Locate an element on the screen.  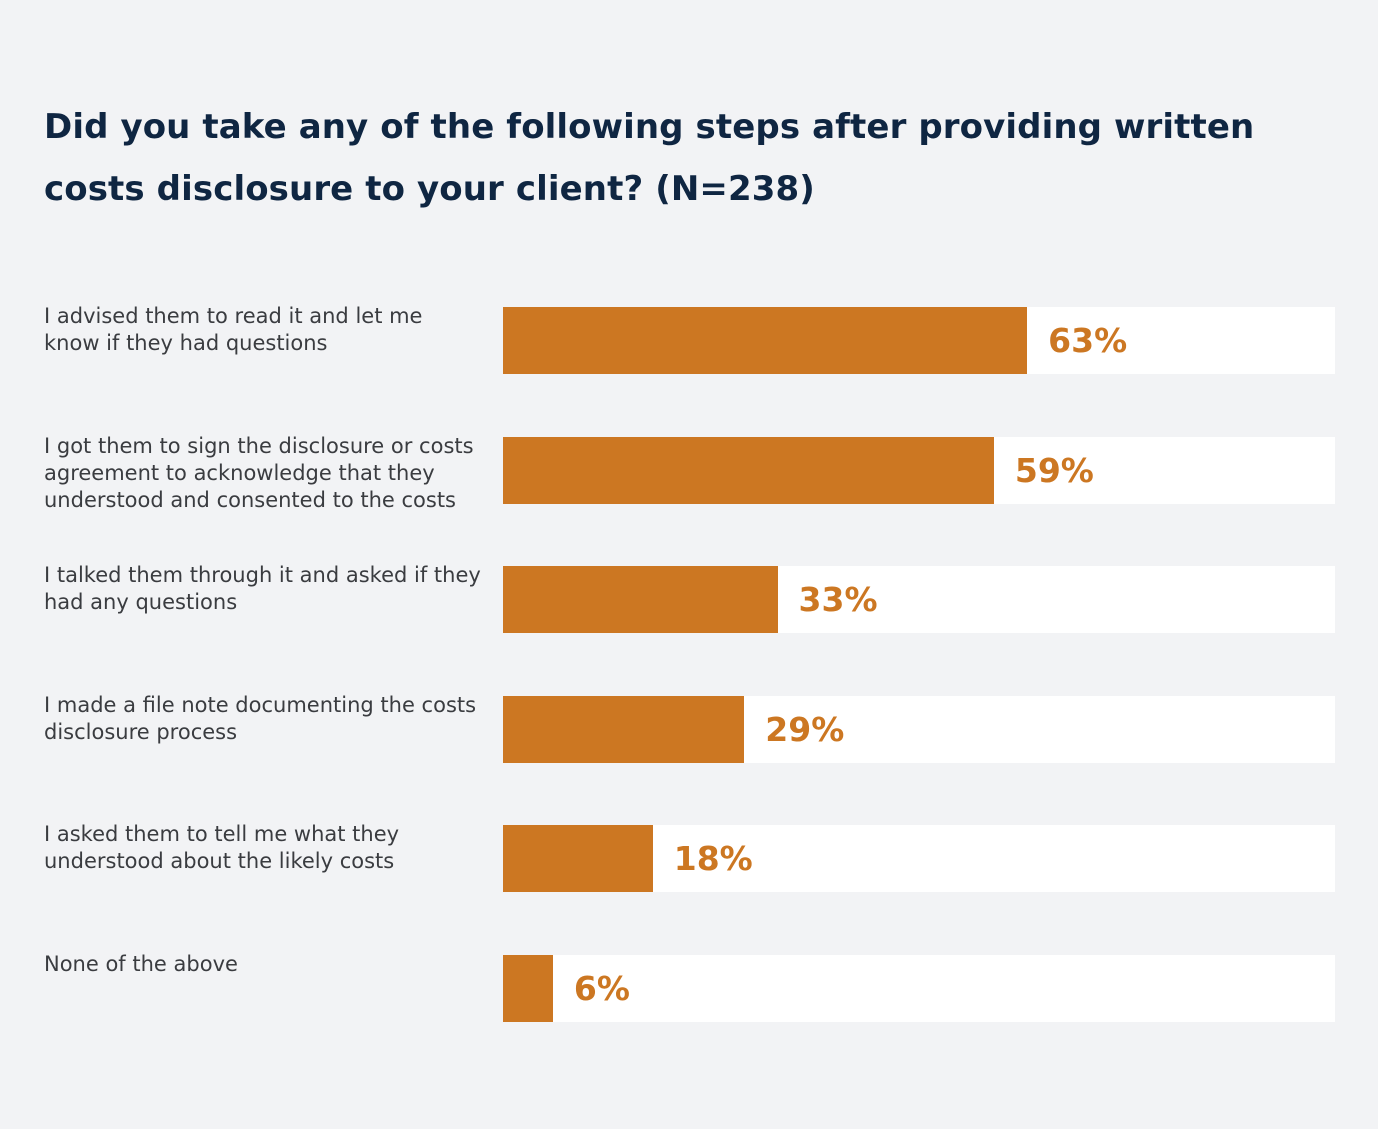
bar-track: 18% is located at coordinates (919, 858).